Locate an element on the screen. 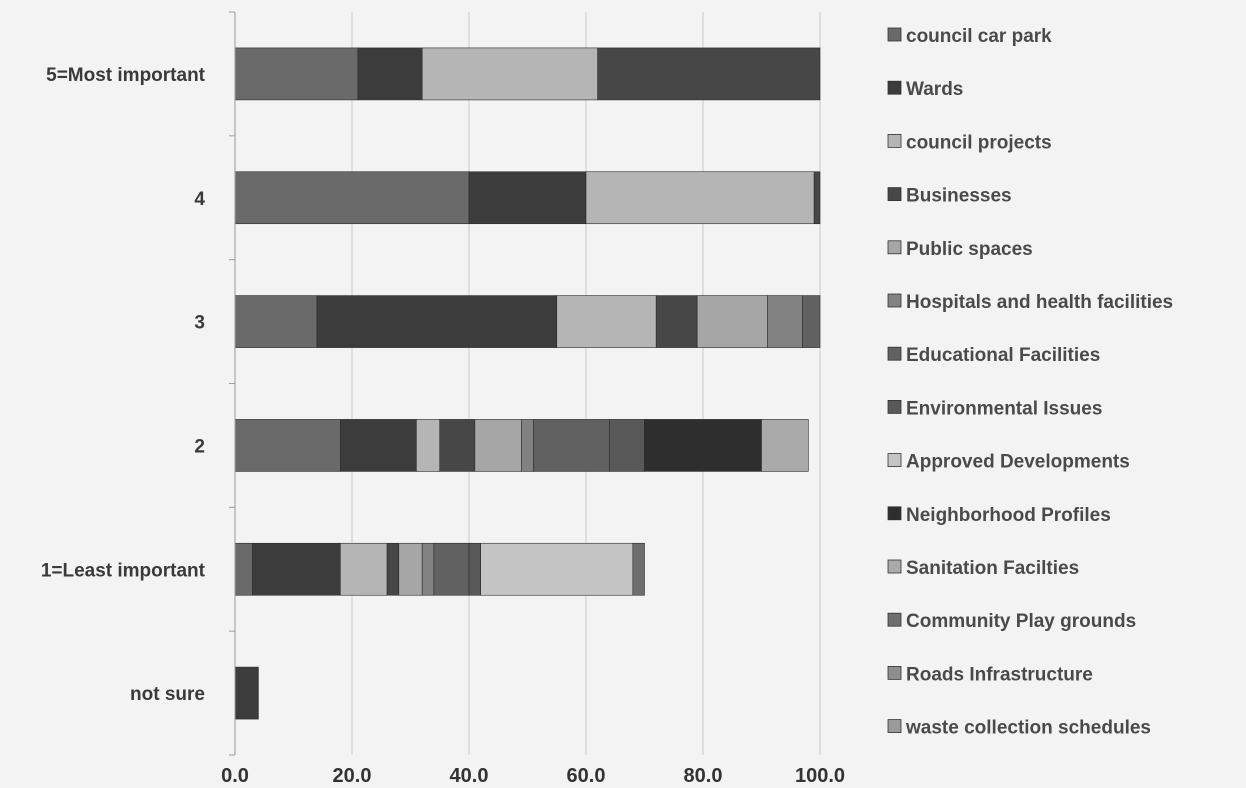 The width and height of the screenshot is (1246, 788). legend-label: waste collection schedules is located at coordinates (1028, 728).